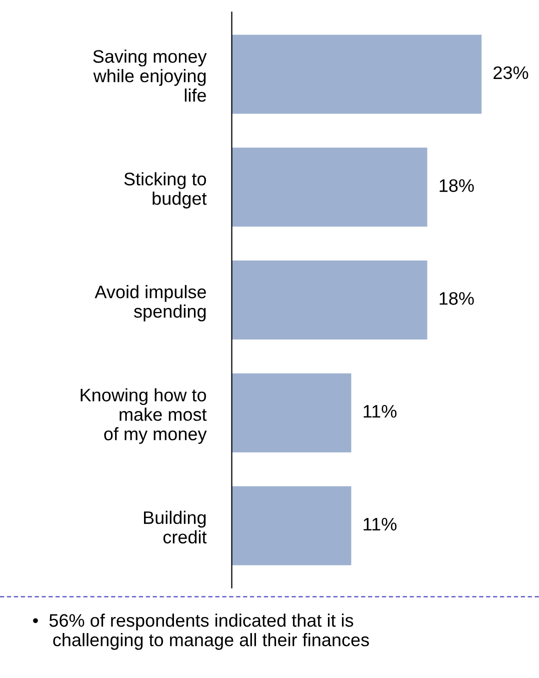 This screenshot has height=678, width=539. Describe the element at coordinates (143, 416) in the screenshot. I see `y-tick-label: Knowing how to make most of my money` at that location.